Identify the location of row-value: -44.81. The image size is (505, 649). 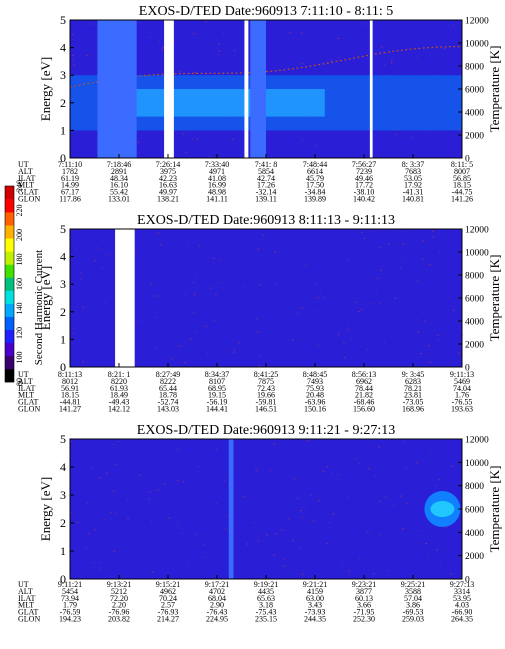
(70, 402).